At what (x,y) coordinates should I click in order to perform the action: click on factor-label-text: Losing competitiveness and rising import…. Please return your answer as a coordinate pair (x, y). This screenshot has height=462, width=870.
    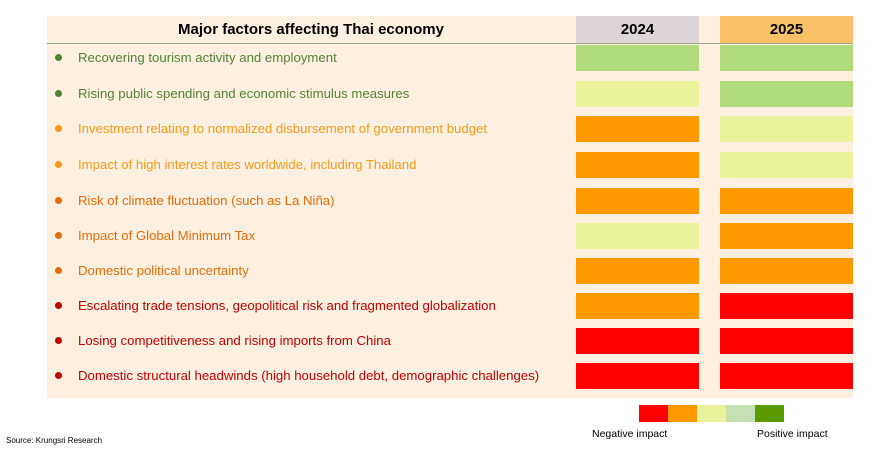
    Looking at the image, I should click on (234, 340).